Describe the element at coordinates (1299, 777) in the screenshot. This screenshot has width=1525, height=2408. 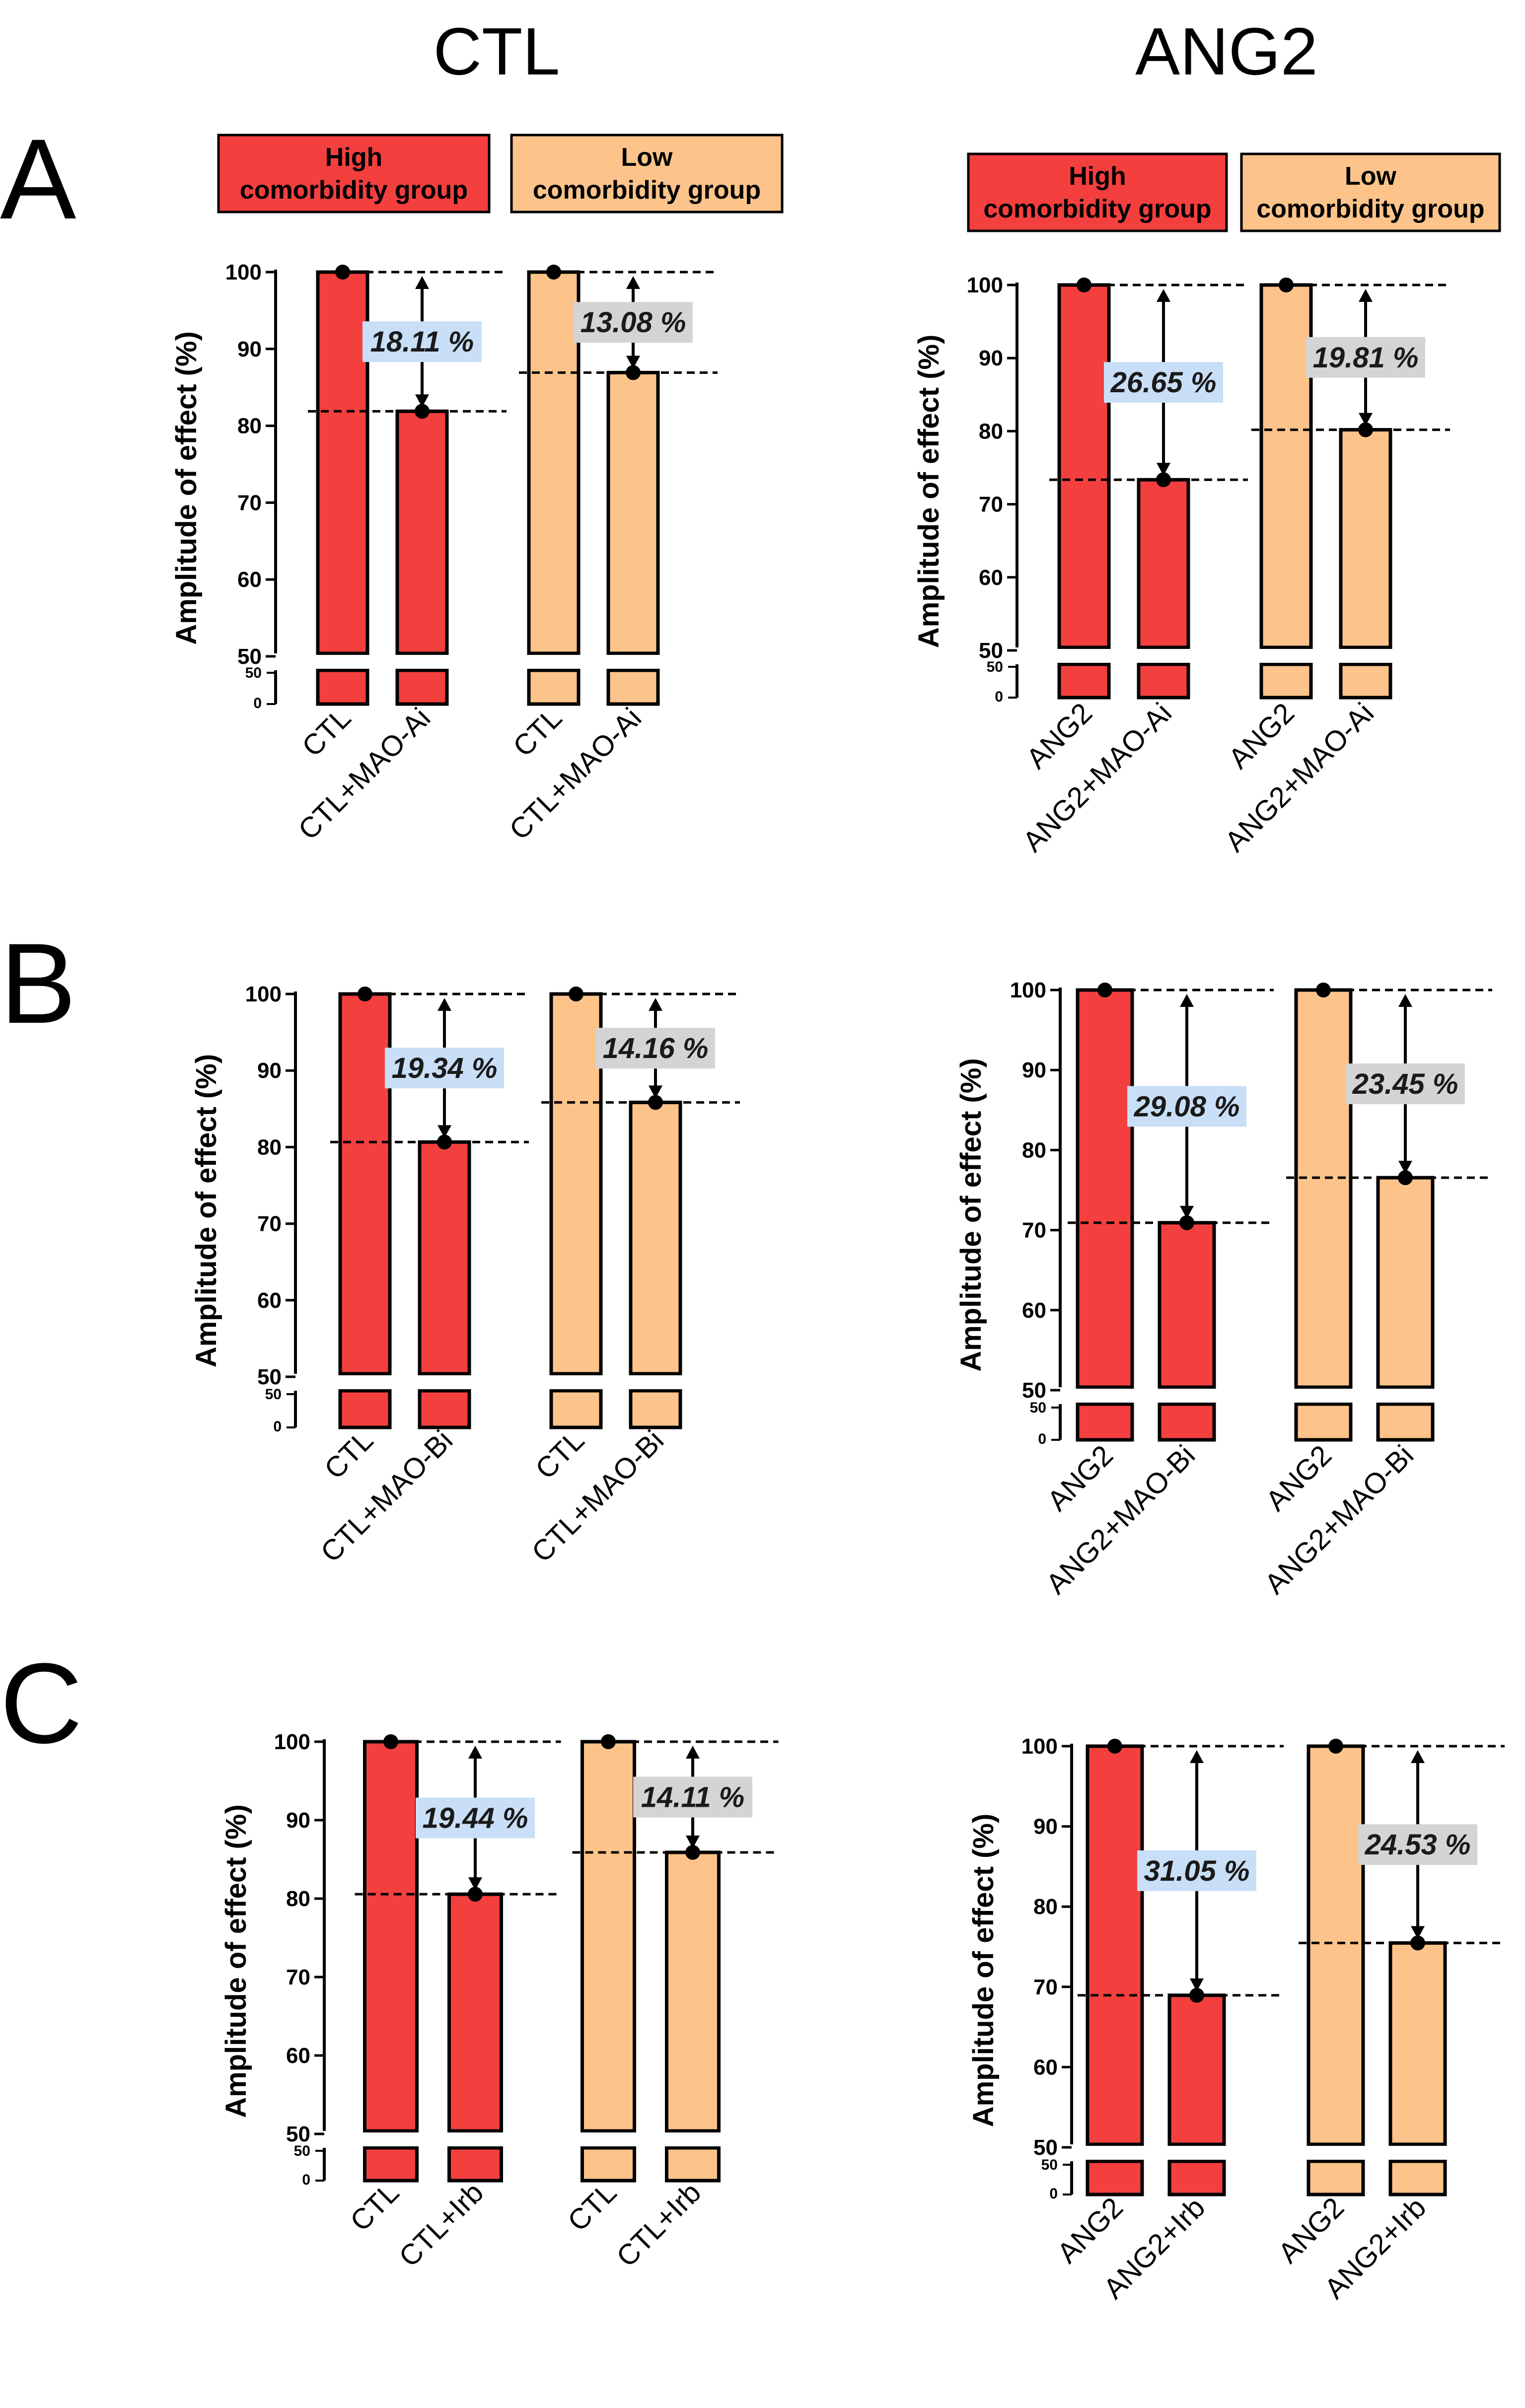
I see `x-tick-label-4: ANG2+MAO-Ai` at that location.